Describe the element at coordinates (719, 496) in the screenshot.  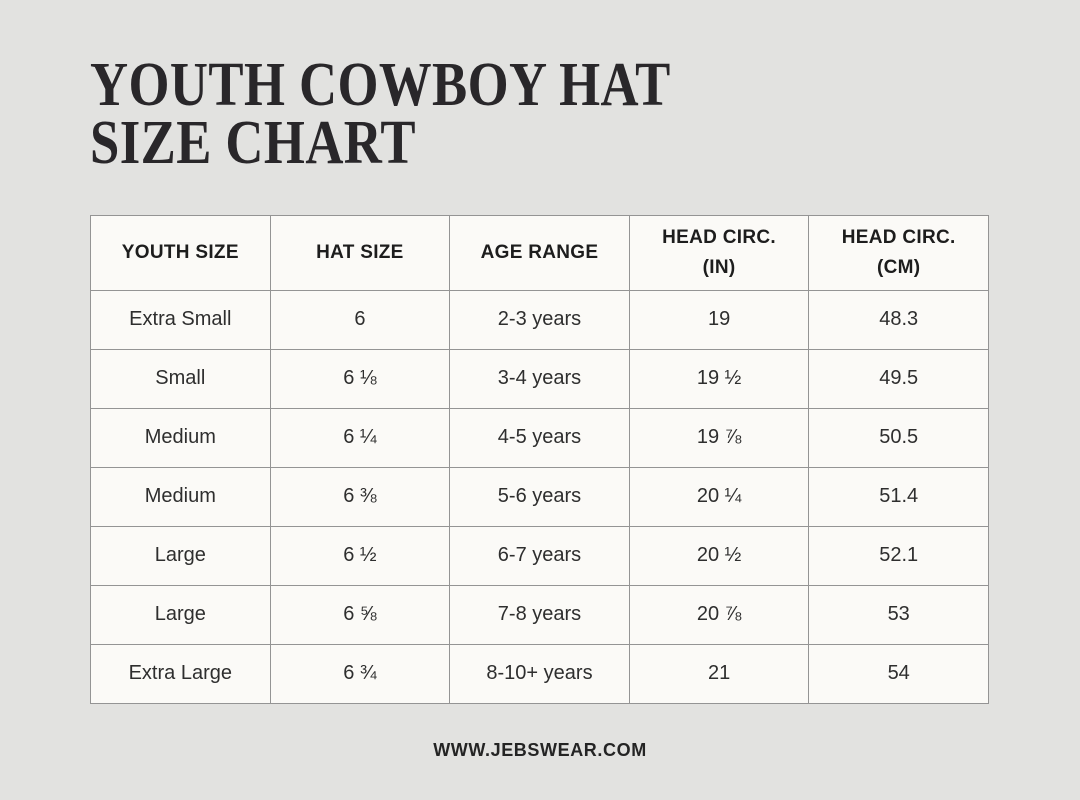
I see `table-cell: 20 ¼` at that location.